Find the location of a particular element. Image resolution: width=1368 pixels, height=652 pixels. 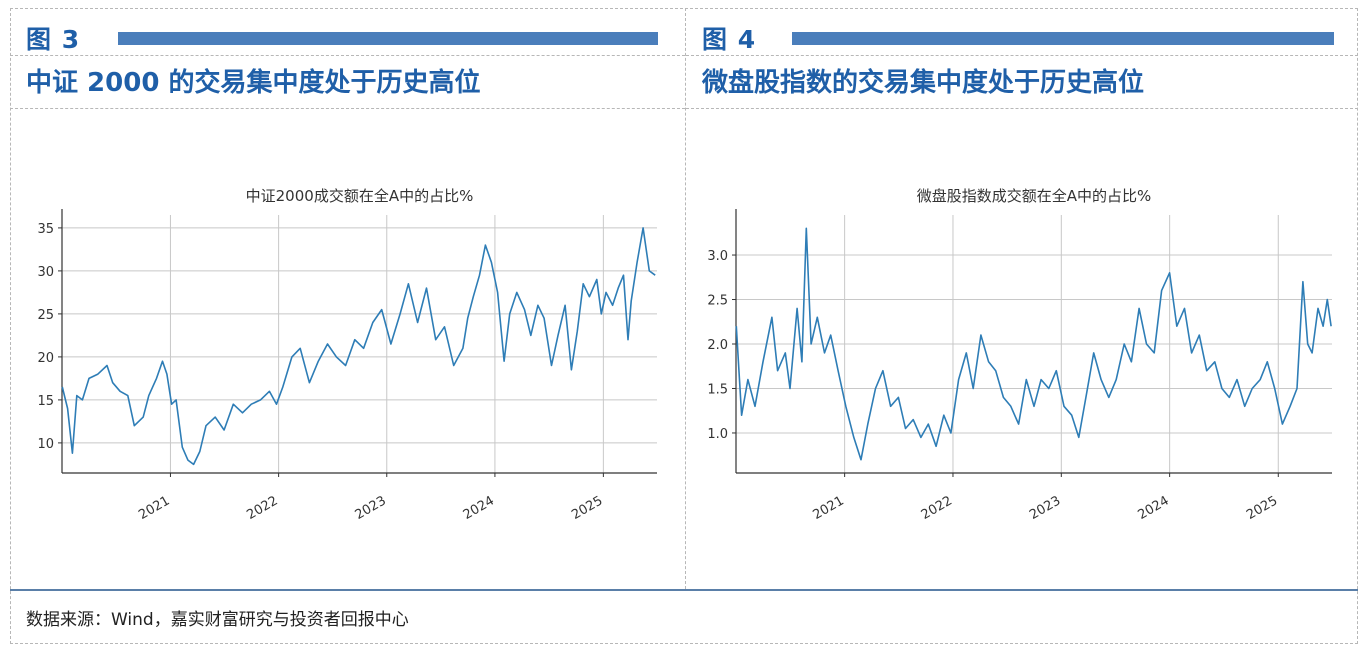

y-tick-label: 2.5 is located at coordinates (717, 301).